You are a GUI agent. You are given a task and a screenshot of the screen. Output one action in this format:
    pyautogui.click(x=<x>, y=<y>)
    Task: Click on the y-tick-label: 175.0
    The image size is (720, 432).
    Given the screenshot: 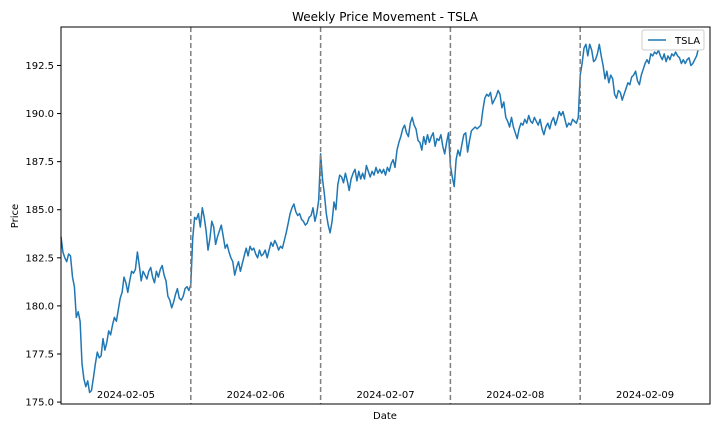 What is the action you would take?
    pyautogui.click(x=39, y=403)
    